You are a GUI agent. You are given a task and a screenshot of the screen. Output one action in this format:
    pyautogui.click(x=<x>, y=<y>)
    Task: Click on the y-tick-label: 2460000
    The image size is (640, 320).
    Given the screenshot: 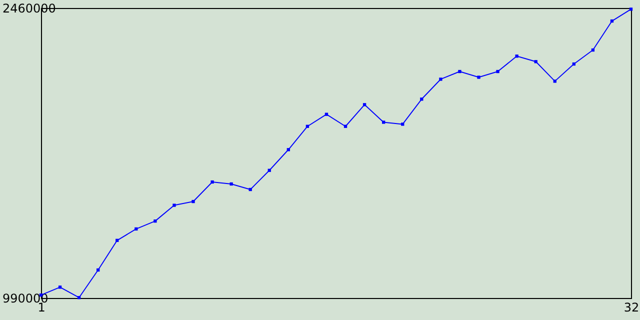 What is the action you would take?
    pyautogui.click(x=29, y=9)
    